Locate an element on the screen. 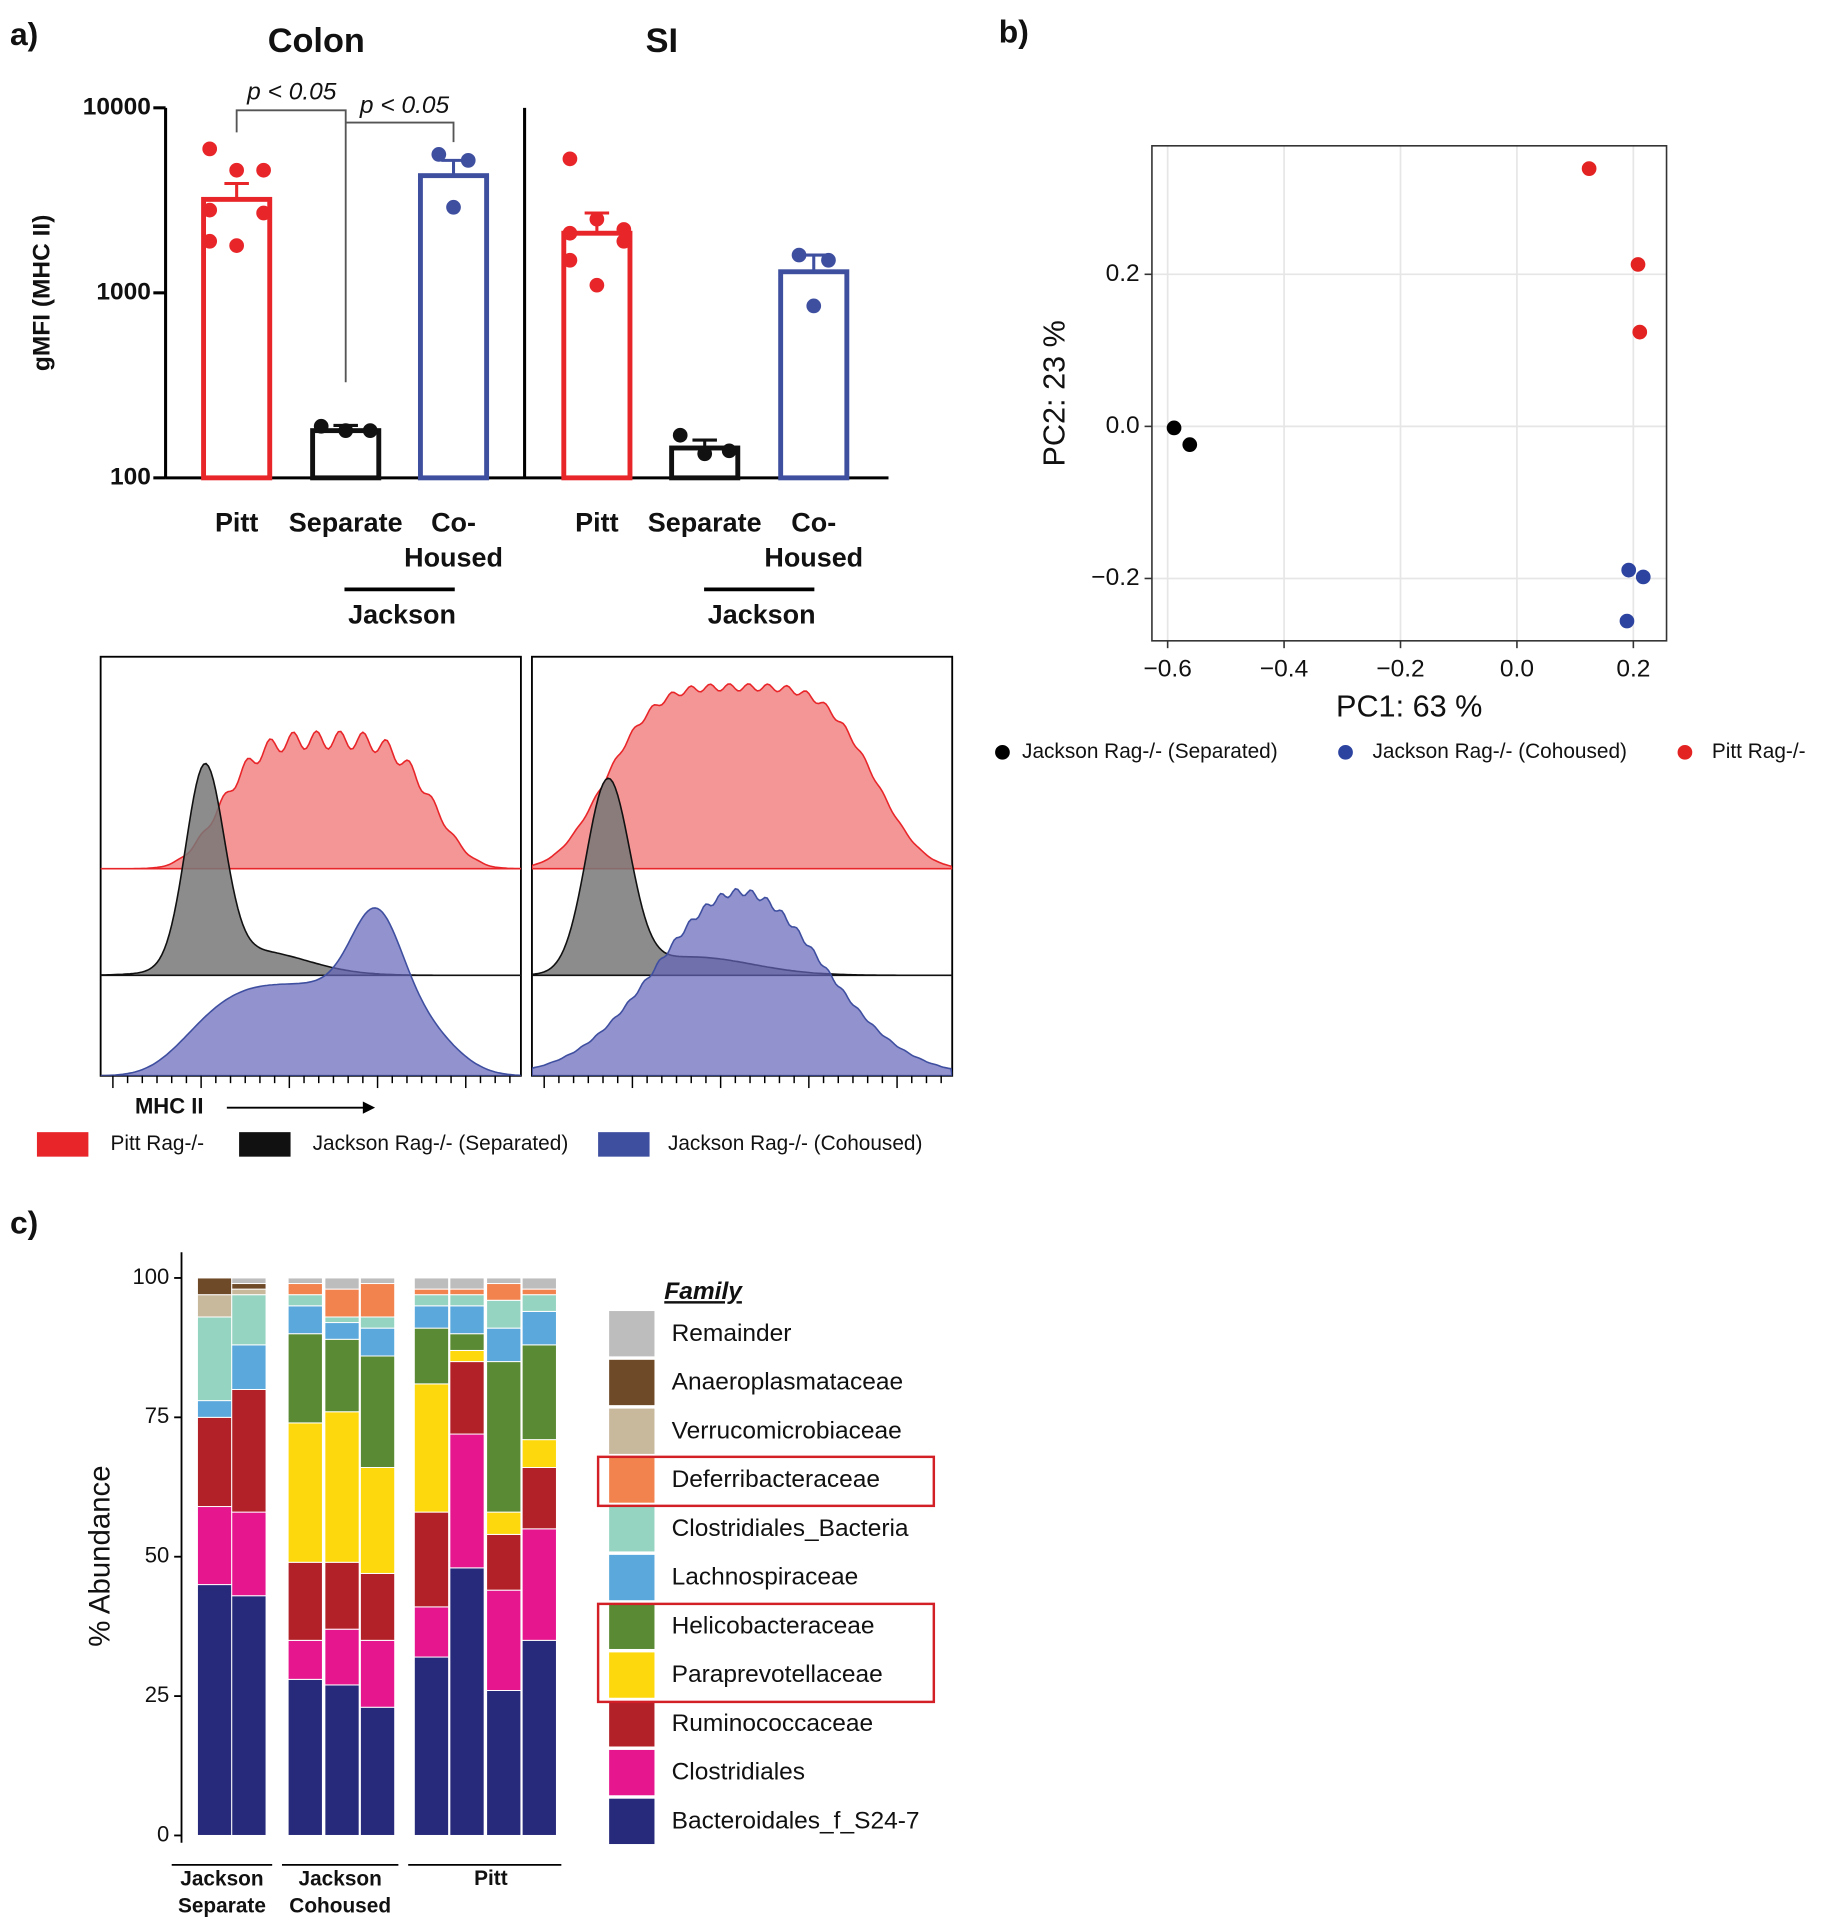 This screenshot has width=1826, height=1920. legend-marker is located at coordinates (1002, 752).